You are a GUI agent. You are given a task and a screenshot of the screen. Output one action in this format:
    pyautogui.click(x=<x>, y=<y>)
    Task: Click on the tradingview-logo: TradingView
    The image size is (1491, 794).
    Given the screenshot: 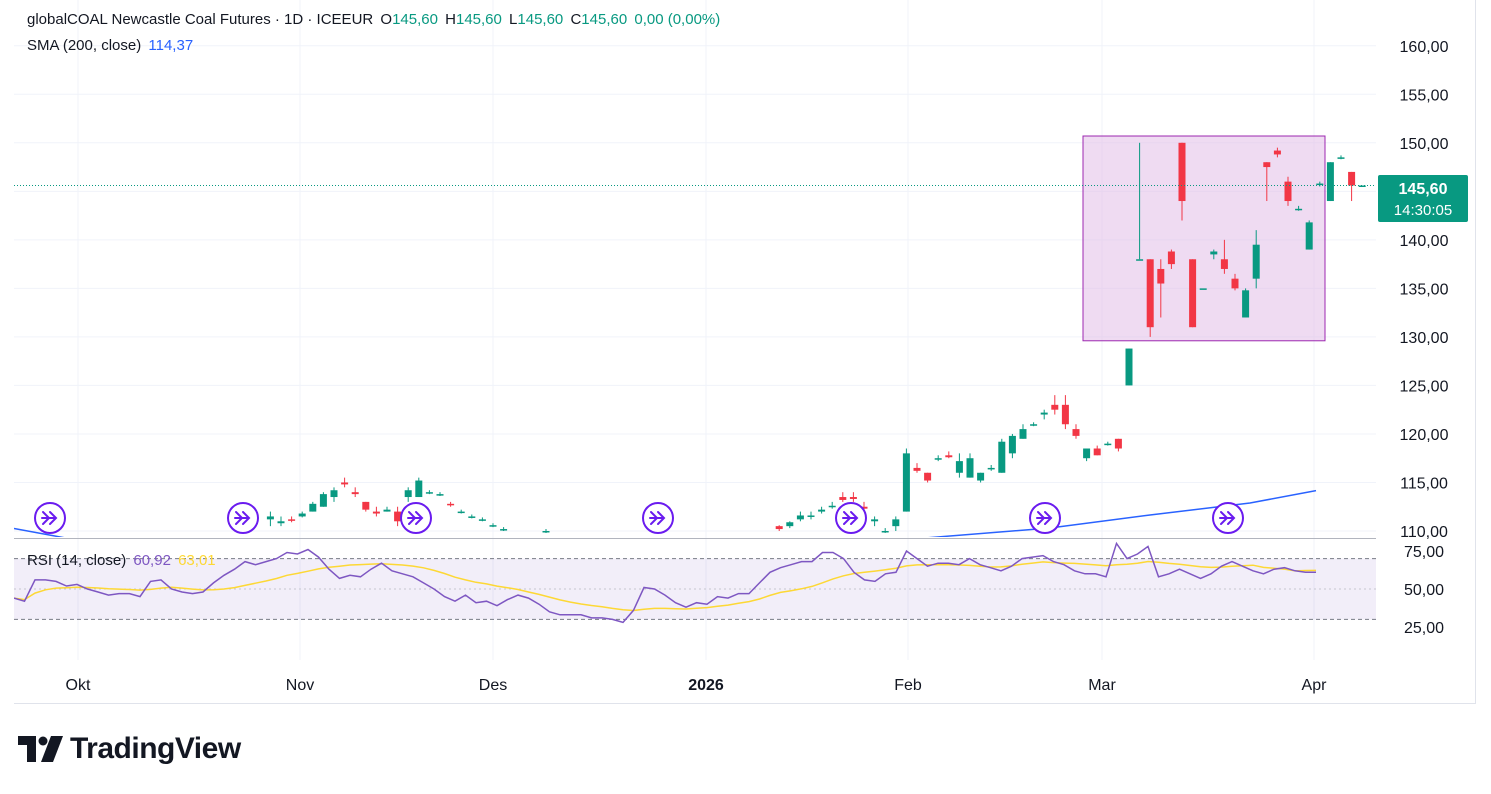 What is the action you would take?
    pyautogui.click(x=129, y=749)
    